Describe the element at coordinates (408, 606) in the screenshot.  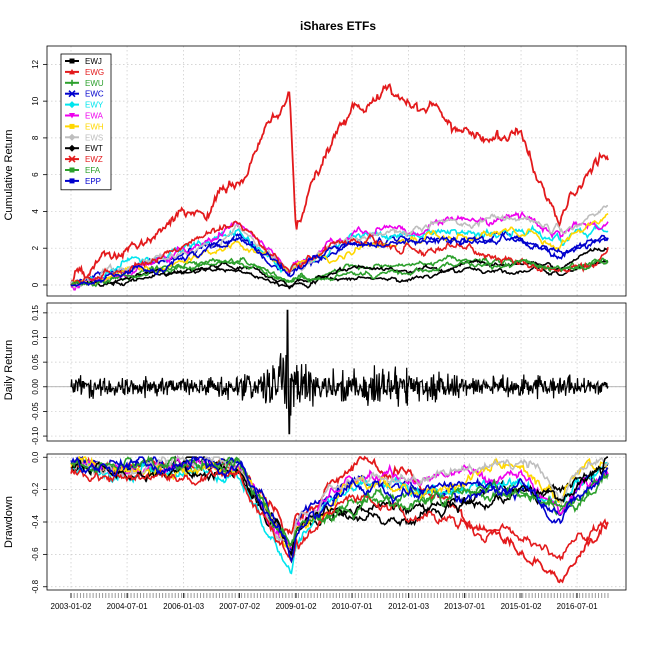
I see `x-tick-label: 2012-01-03` at that location.